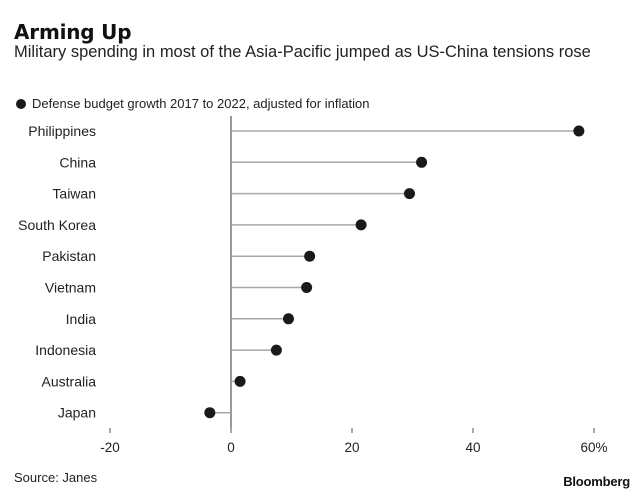 The width and height of the screenshot is (644, 496). Describe the element at coordinates (56, 477) in the screenshot. I see `source-note: Source: Janes` at that location.